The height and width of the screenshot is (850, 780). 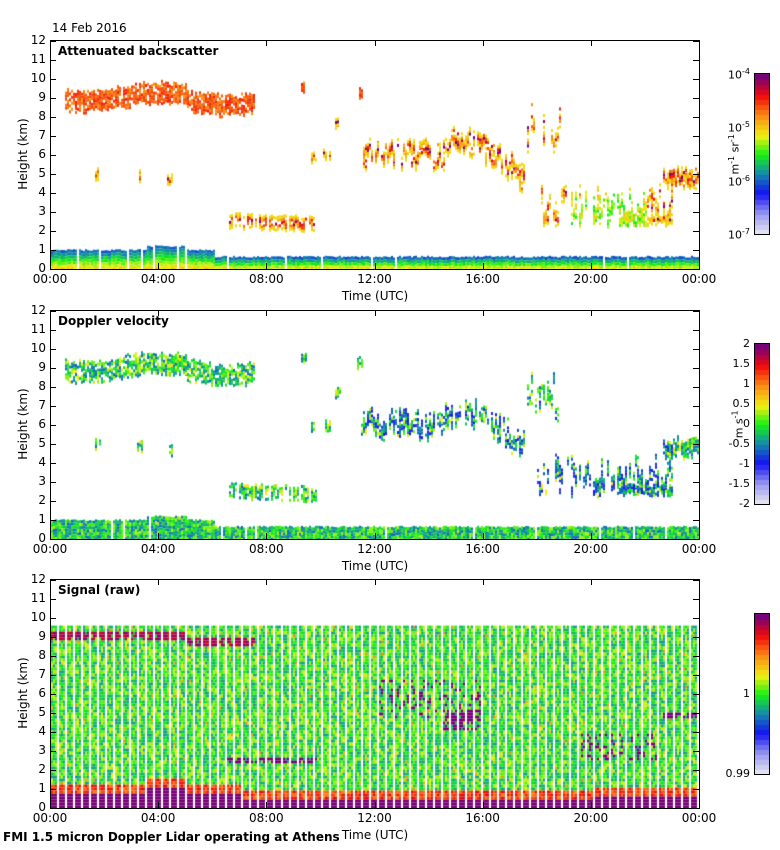 I want to click on colorbar-unit-label: m s-1, so click(x=738, y=424).